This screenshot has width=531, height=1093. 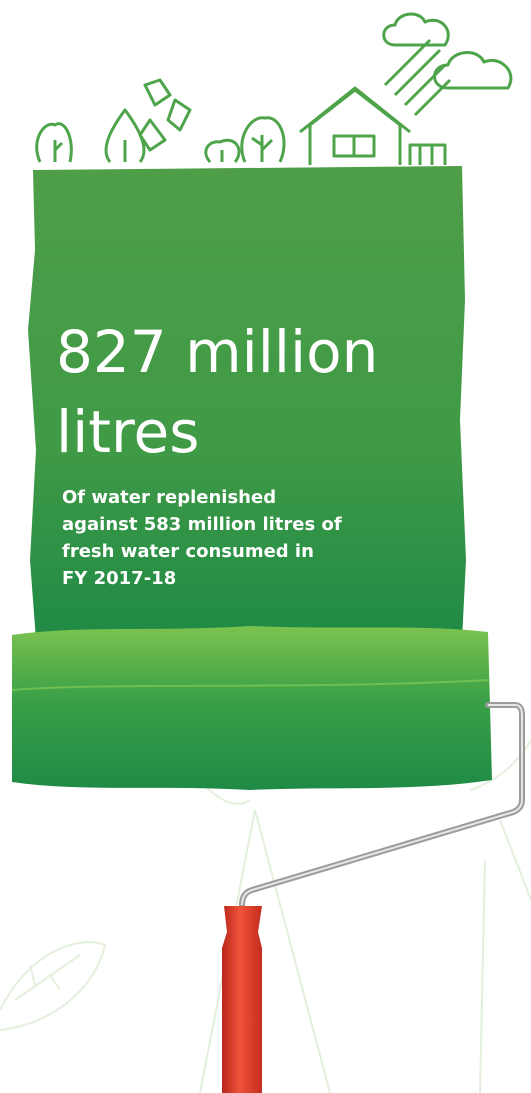 What do you see at coordinates (274, 88) in the screenshot?
I see `eco-icons` at bounding box center [274, 88].